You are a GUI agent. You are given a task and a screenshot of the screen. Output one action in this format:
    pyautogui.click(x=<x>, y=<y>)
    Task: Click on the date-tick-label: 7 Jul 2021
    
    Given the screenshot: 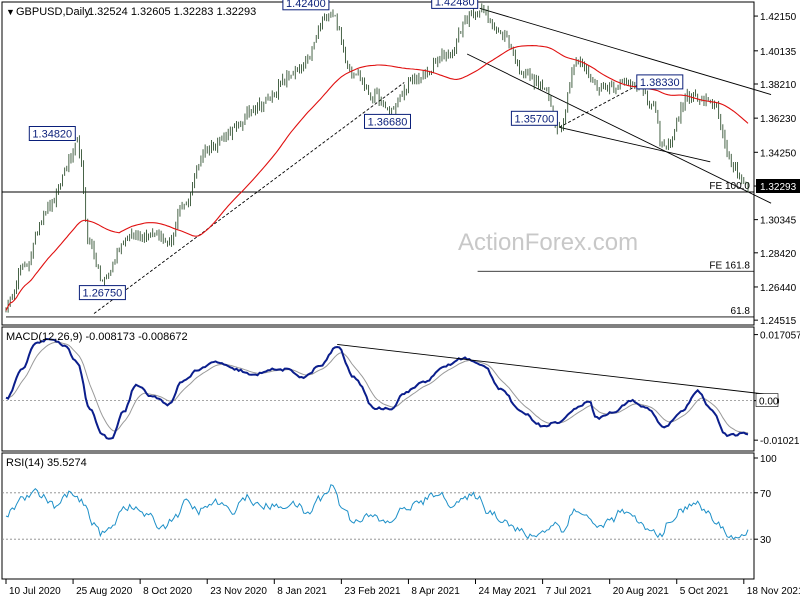 What is the action you would take?
    pyautogui.click(x=569, y=591)
    